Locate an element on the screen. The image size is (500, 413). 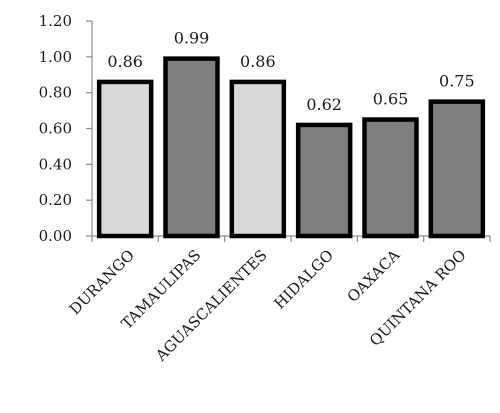
y-tick-label: 1.00 is located at coordinates (55, 57).